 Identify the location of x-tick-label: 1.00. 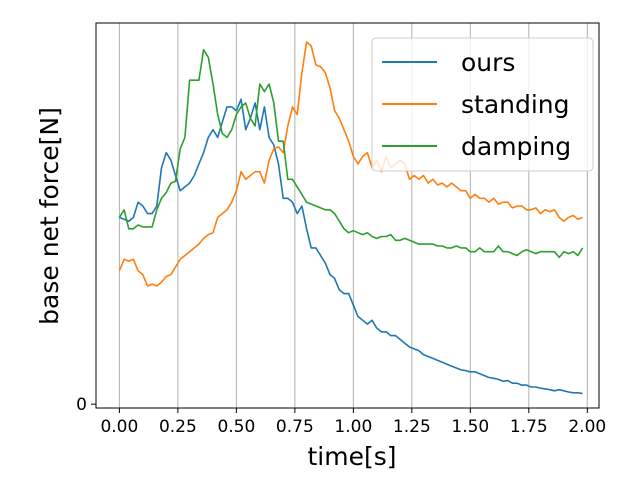
(353, 427).